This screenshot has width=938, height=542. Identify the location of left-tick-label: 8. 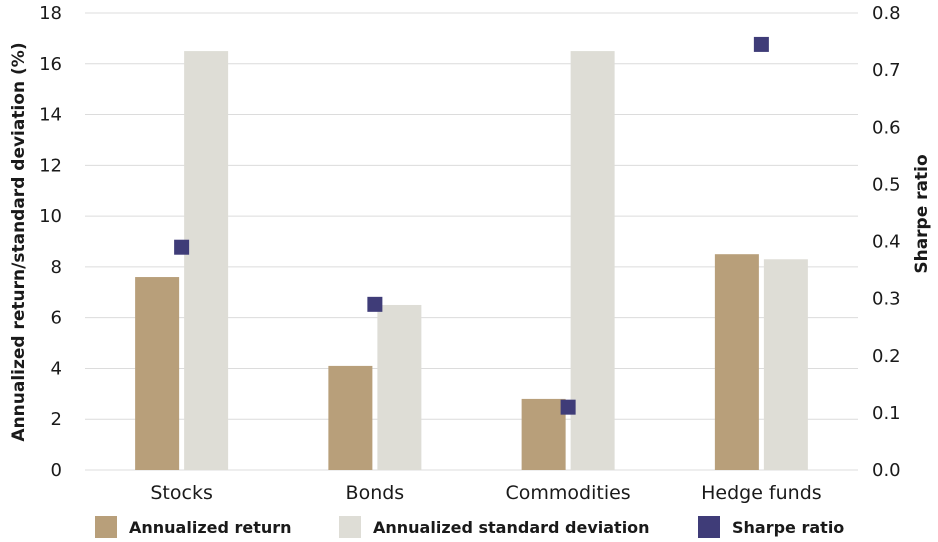
(56, 267).